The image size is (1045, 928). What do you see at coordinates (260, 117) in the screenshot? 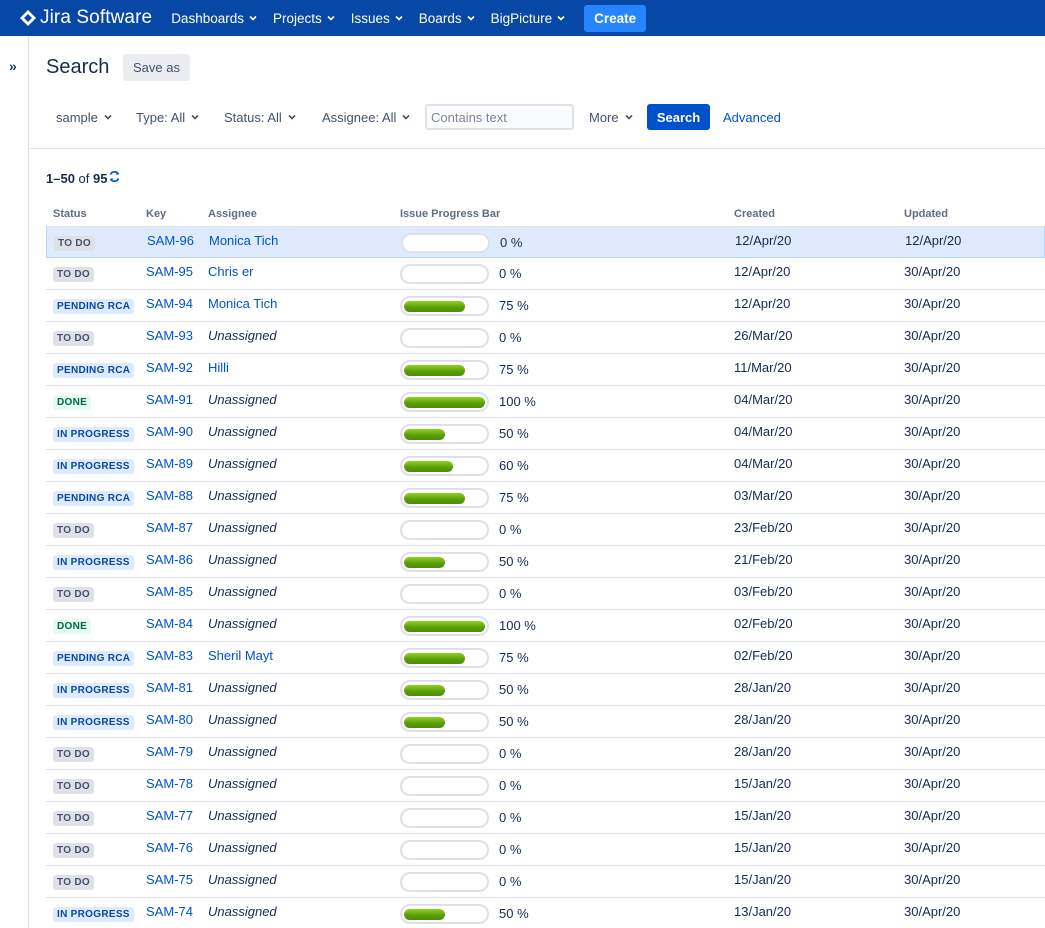
I see `status-filter: Status: All` at bounding box center [260, 117].